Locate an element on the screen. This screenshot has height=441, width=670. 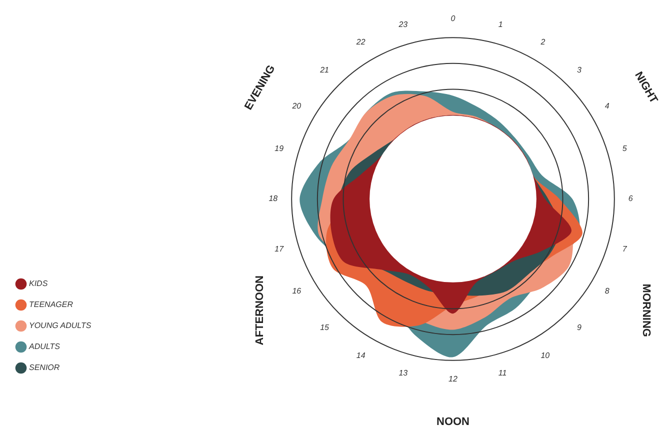
spoke-label: 1 is located at coordinates (500, 24).